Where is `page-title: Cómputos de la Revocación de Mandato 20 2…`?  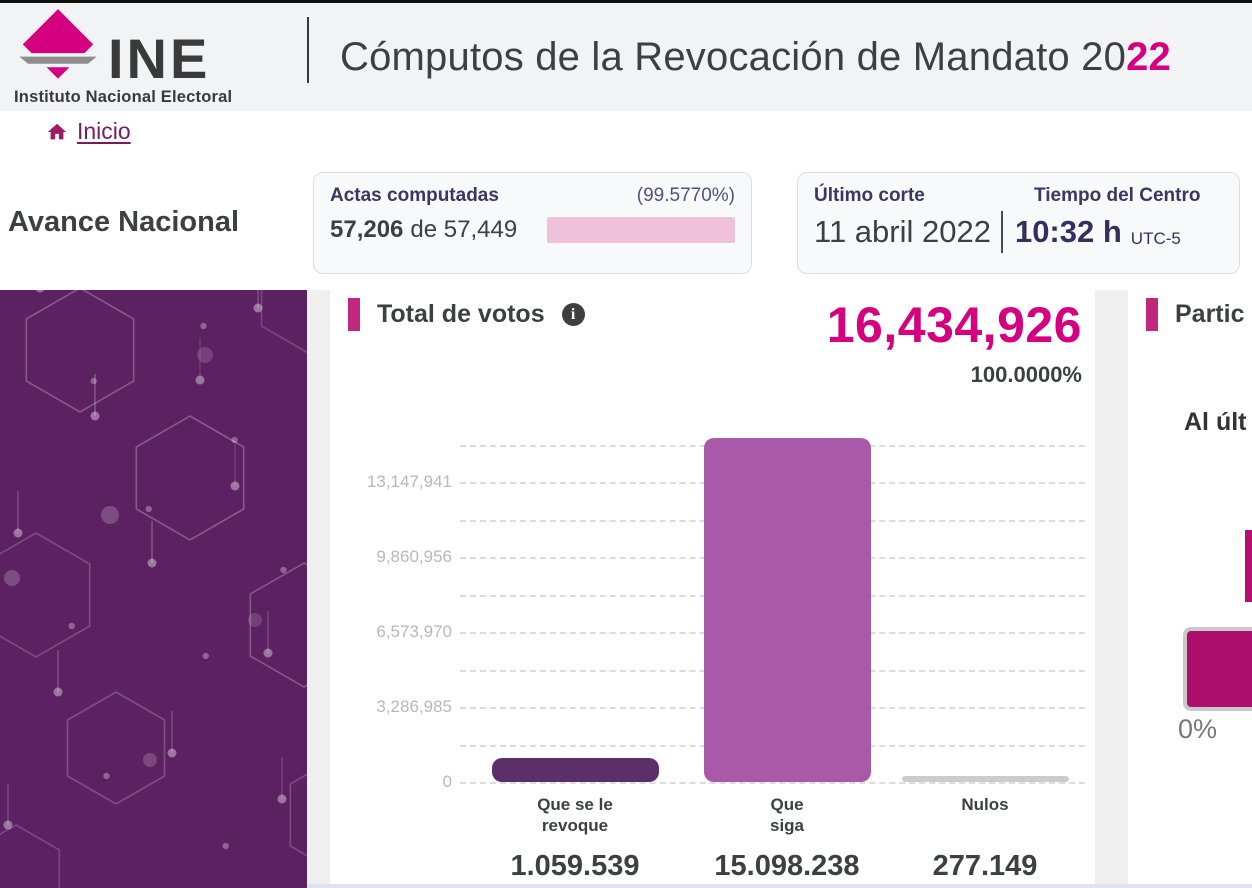 page-title: Cómputos de la Revocación de Mandato 20 2… is located at coordinates (755, 57).